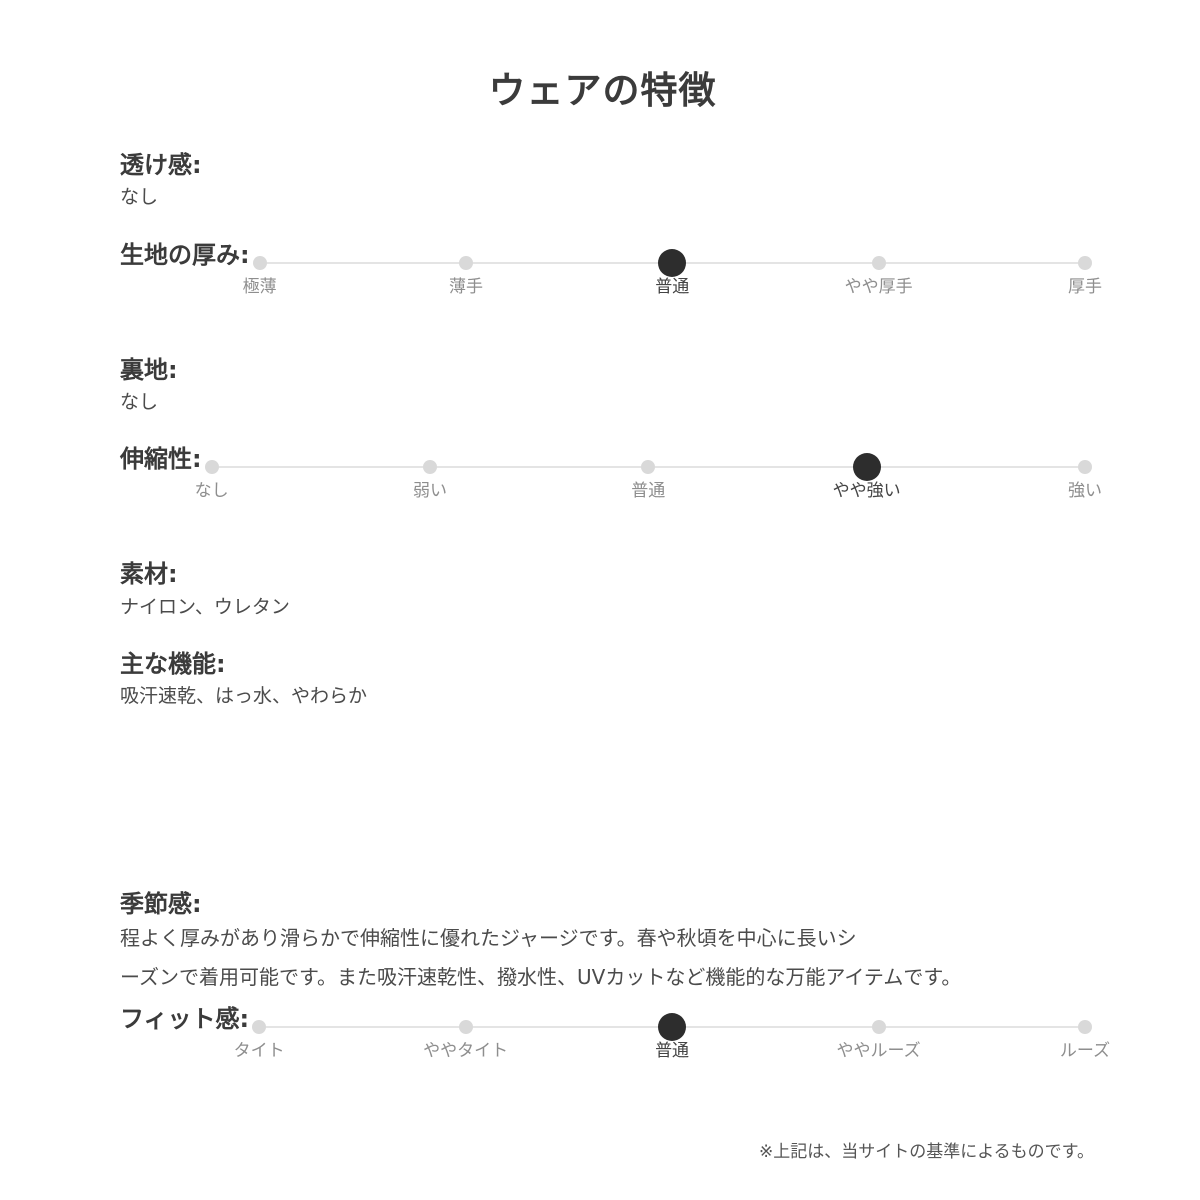 Image resolution: width=1200 pixels, height=1200 pixels. Describe the element at coordinates (429, 491) in the screenshot. I see `scale-tick-label: 弱い` at that location.